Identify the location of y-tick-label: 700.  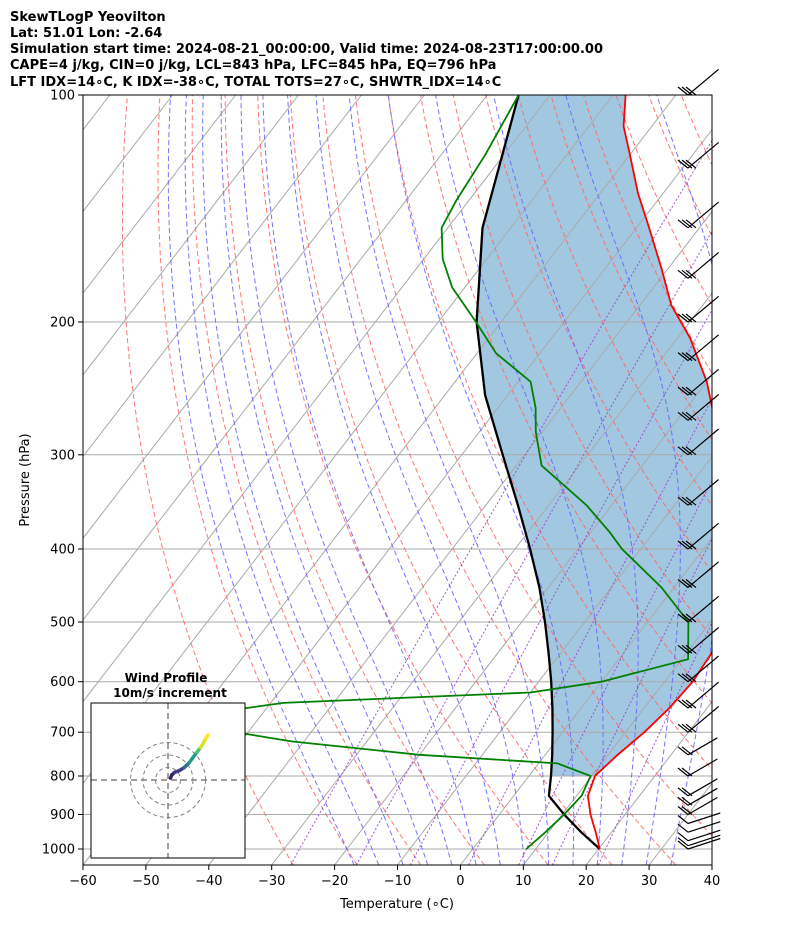
(62, 733).